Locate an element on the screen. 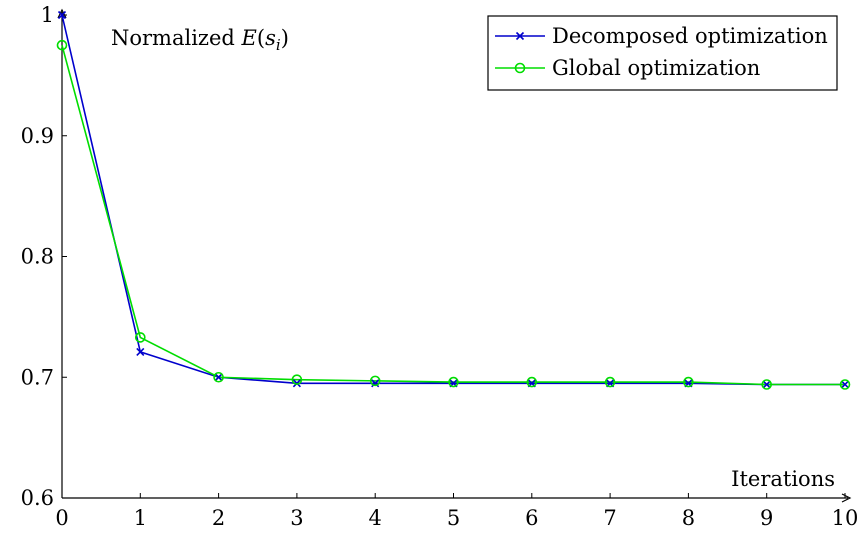 This screenshot has height=538, width=861. x-tick-label: 4 is located at coordinates (375, 518).